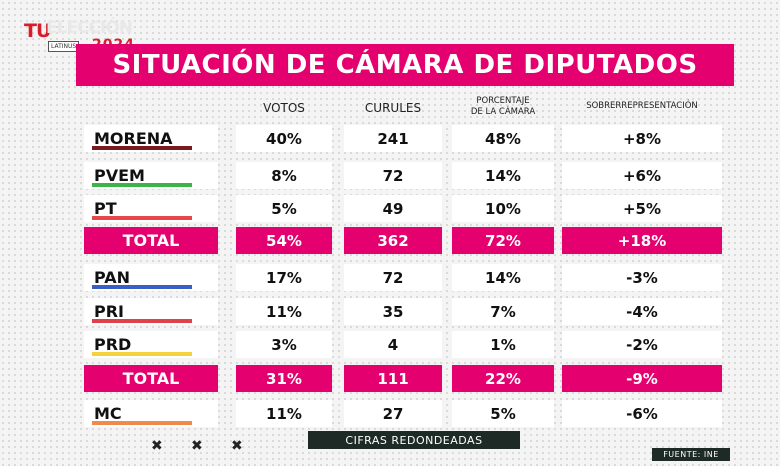  I want to click on curules-cell: 49, so click(393, 208).